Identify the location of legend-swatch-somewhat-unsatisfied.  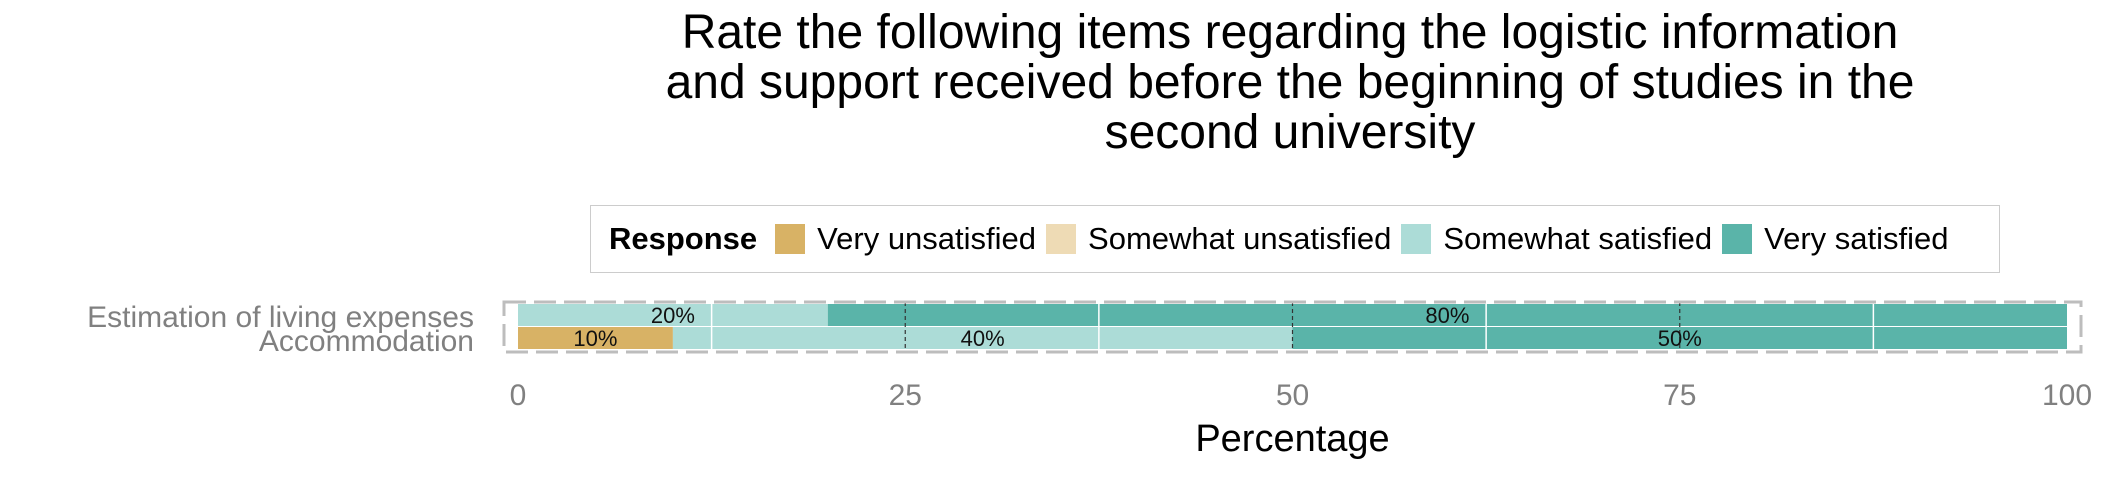
(1061, 239).